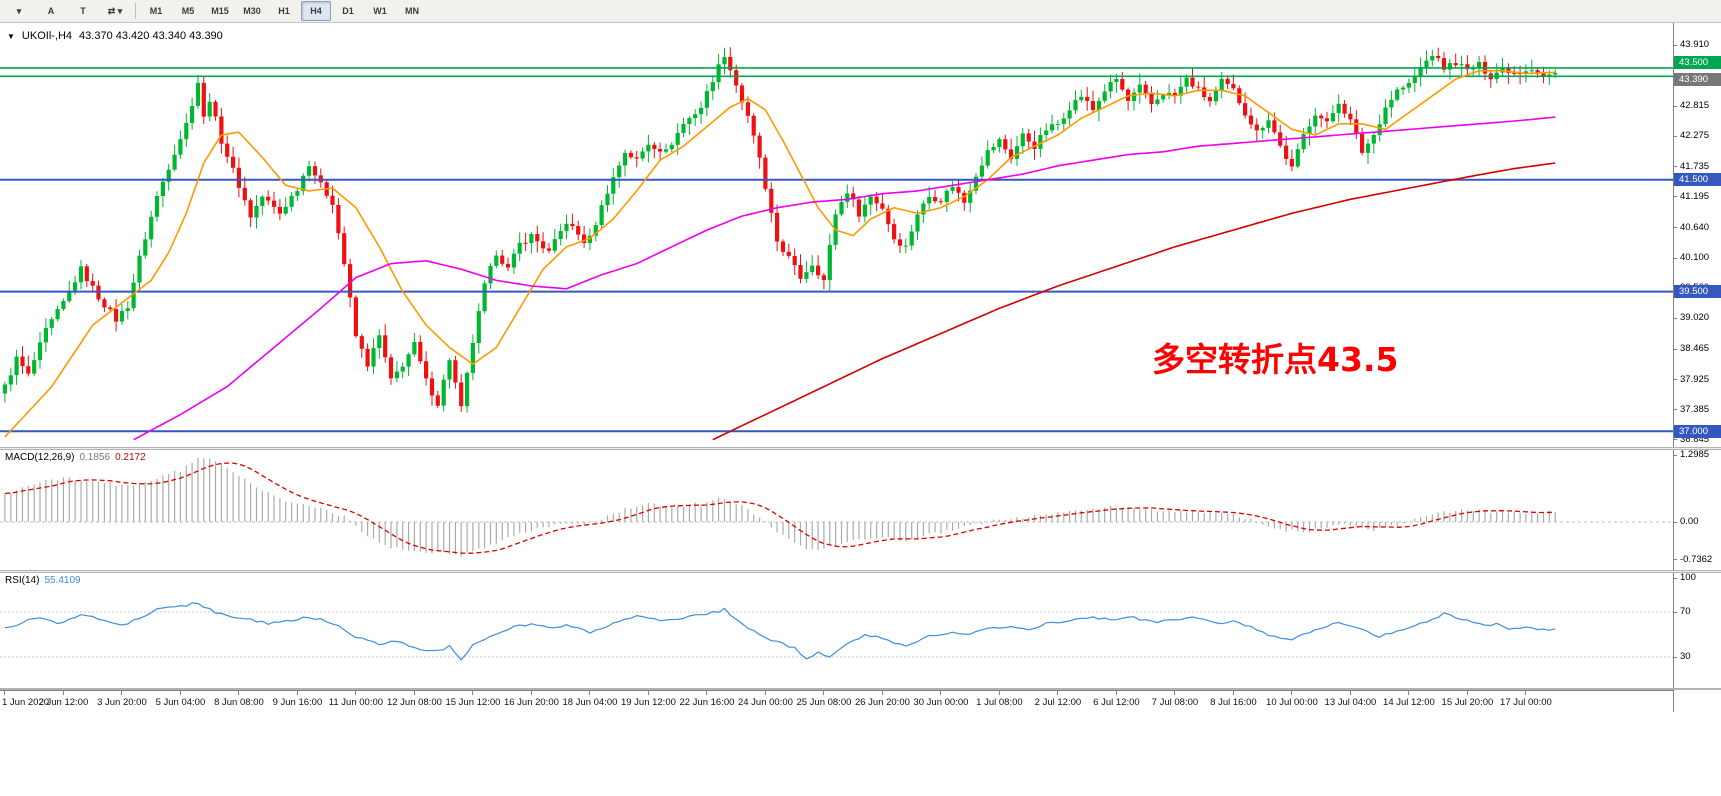  What do you see at coordinates (1467, 702) in the screenshot?
I see `time-axis-label: 15 Jul 20:00` at bounding box center [1467, 702].